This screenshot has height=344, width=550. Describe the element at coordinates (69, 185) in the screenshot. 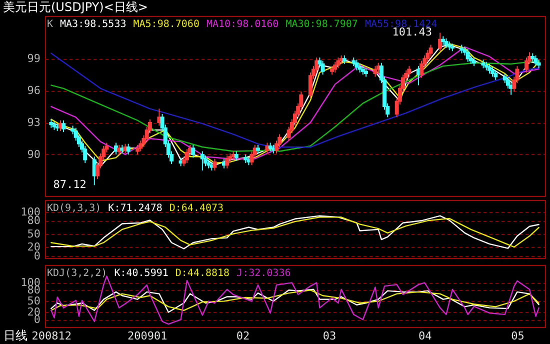

I see `annotation: 87.12` at that location.